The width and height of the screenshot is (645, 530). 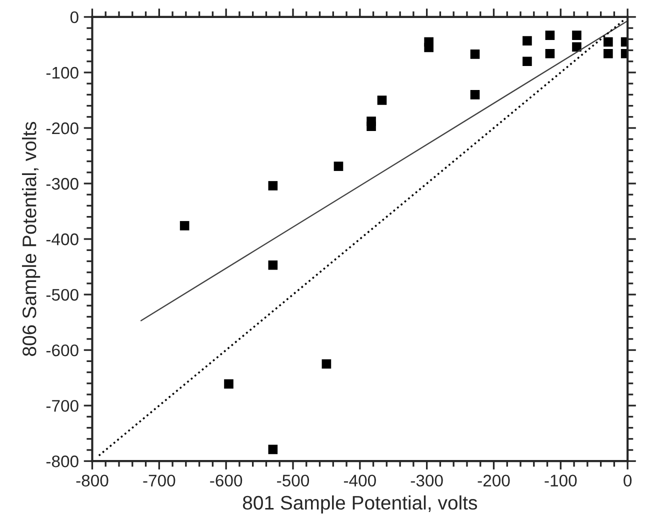 What do you see at coordinates (92, 480) in the screenshot?
I see `x-tick-label: -800` at bounding box center [92, 480].